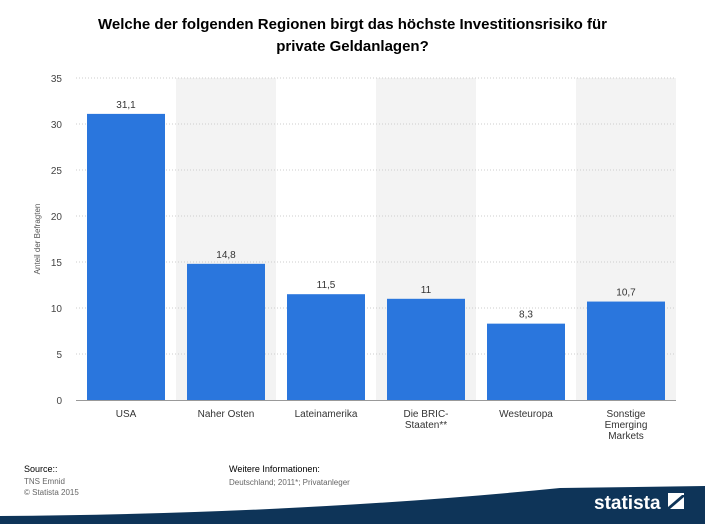 The width and height of the screenshot is (705, 524). Describe the element at coordinates (627, 503) in the screenshot. I see `statista-logo-text: statista` at that location.